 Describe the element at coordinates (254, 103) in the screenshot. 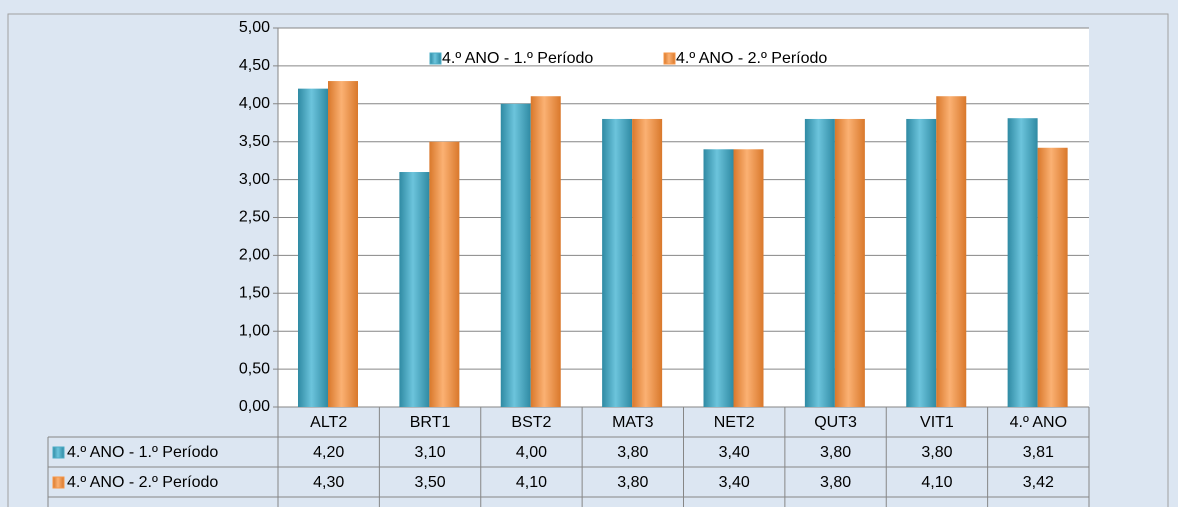

I see `y-tick-label: 4,00` at that location.